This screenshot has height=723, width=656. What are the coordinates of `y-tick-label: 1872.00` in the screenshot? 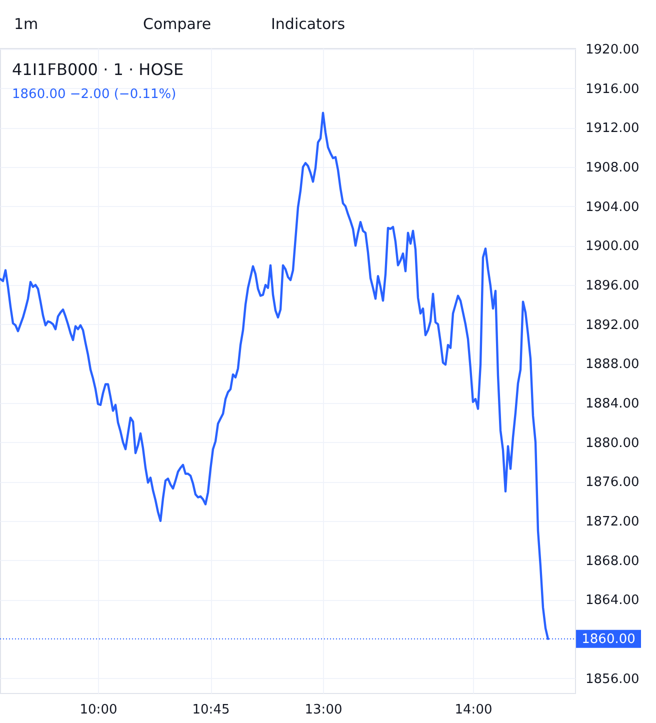 It's located at (613, 522).